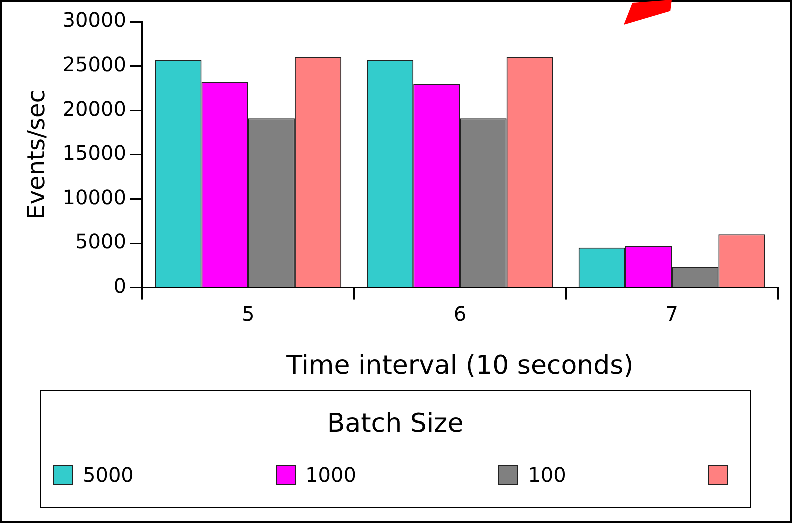 The height and width of the screenshot is (523, 792). I want to click on legend-label: 100, so click(547, 475).